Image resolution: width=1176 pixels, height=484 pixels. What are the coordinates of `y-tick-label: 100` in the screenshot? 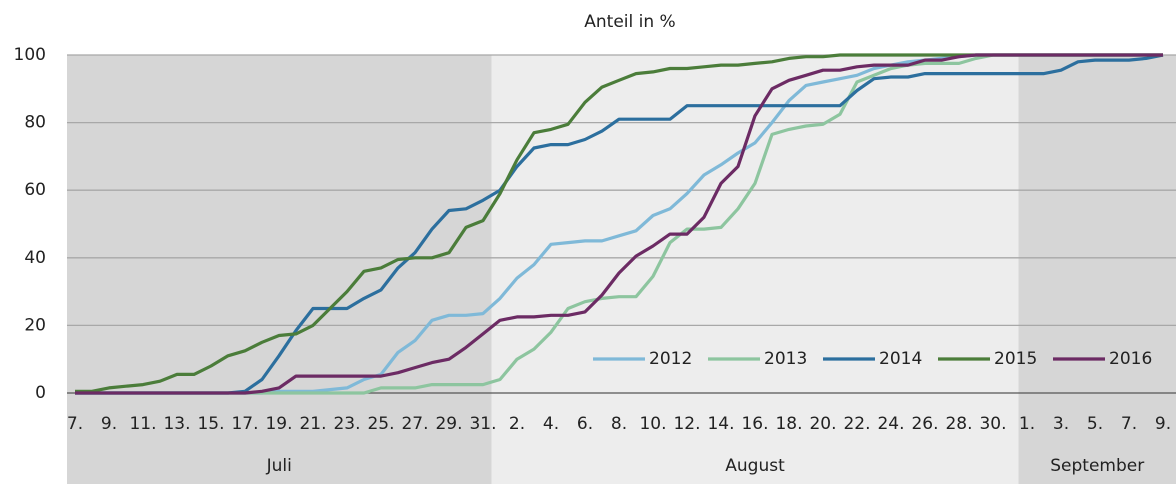 It's located at (30, 55).